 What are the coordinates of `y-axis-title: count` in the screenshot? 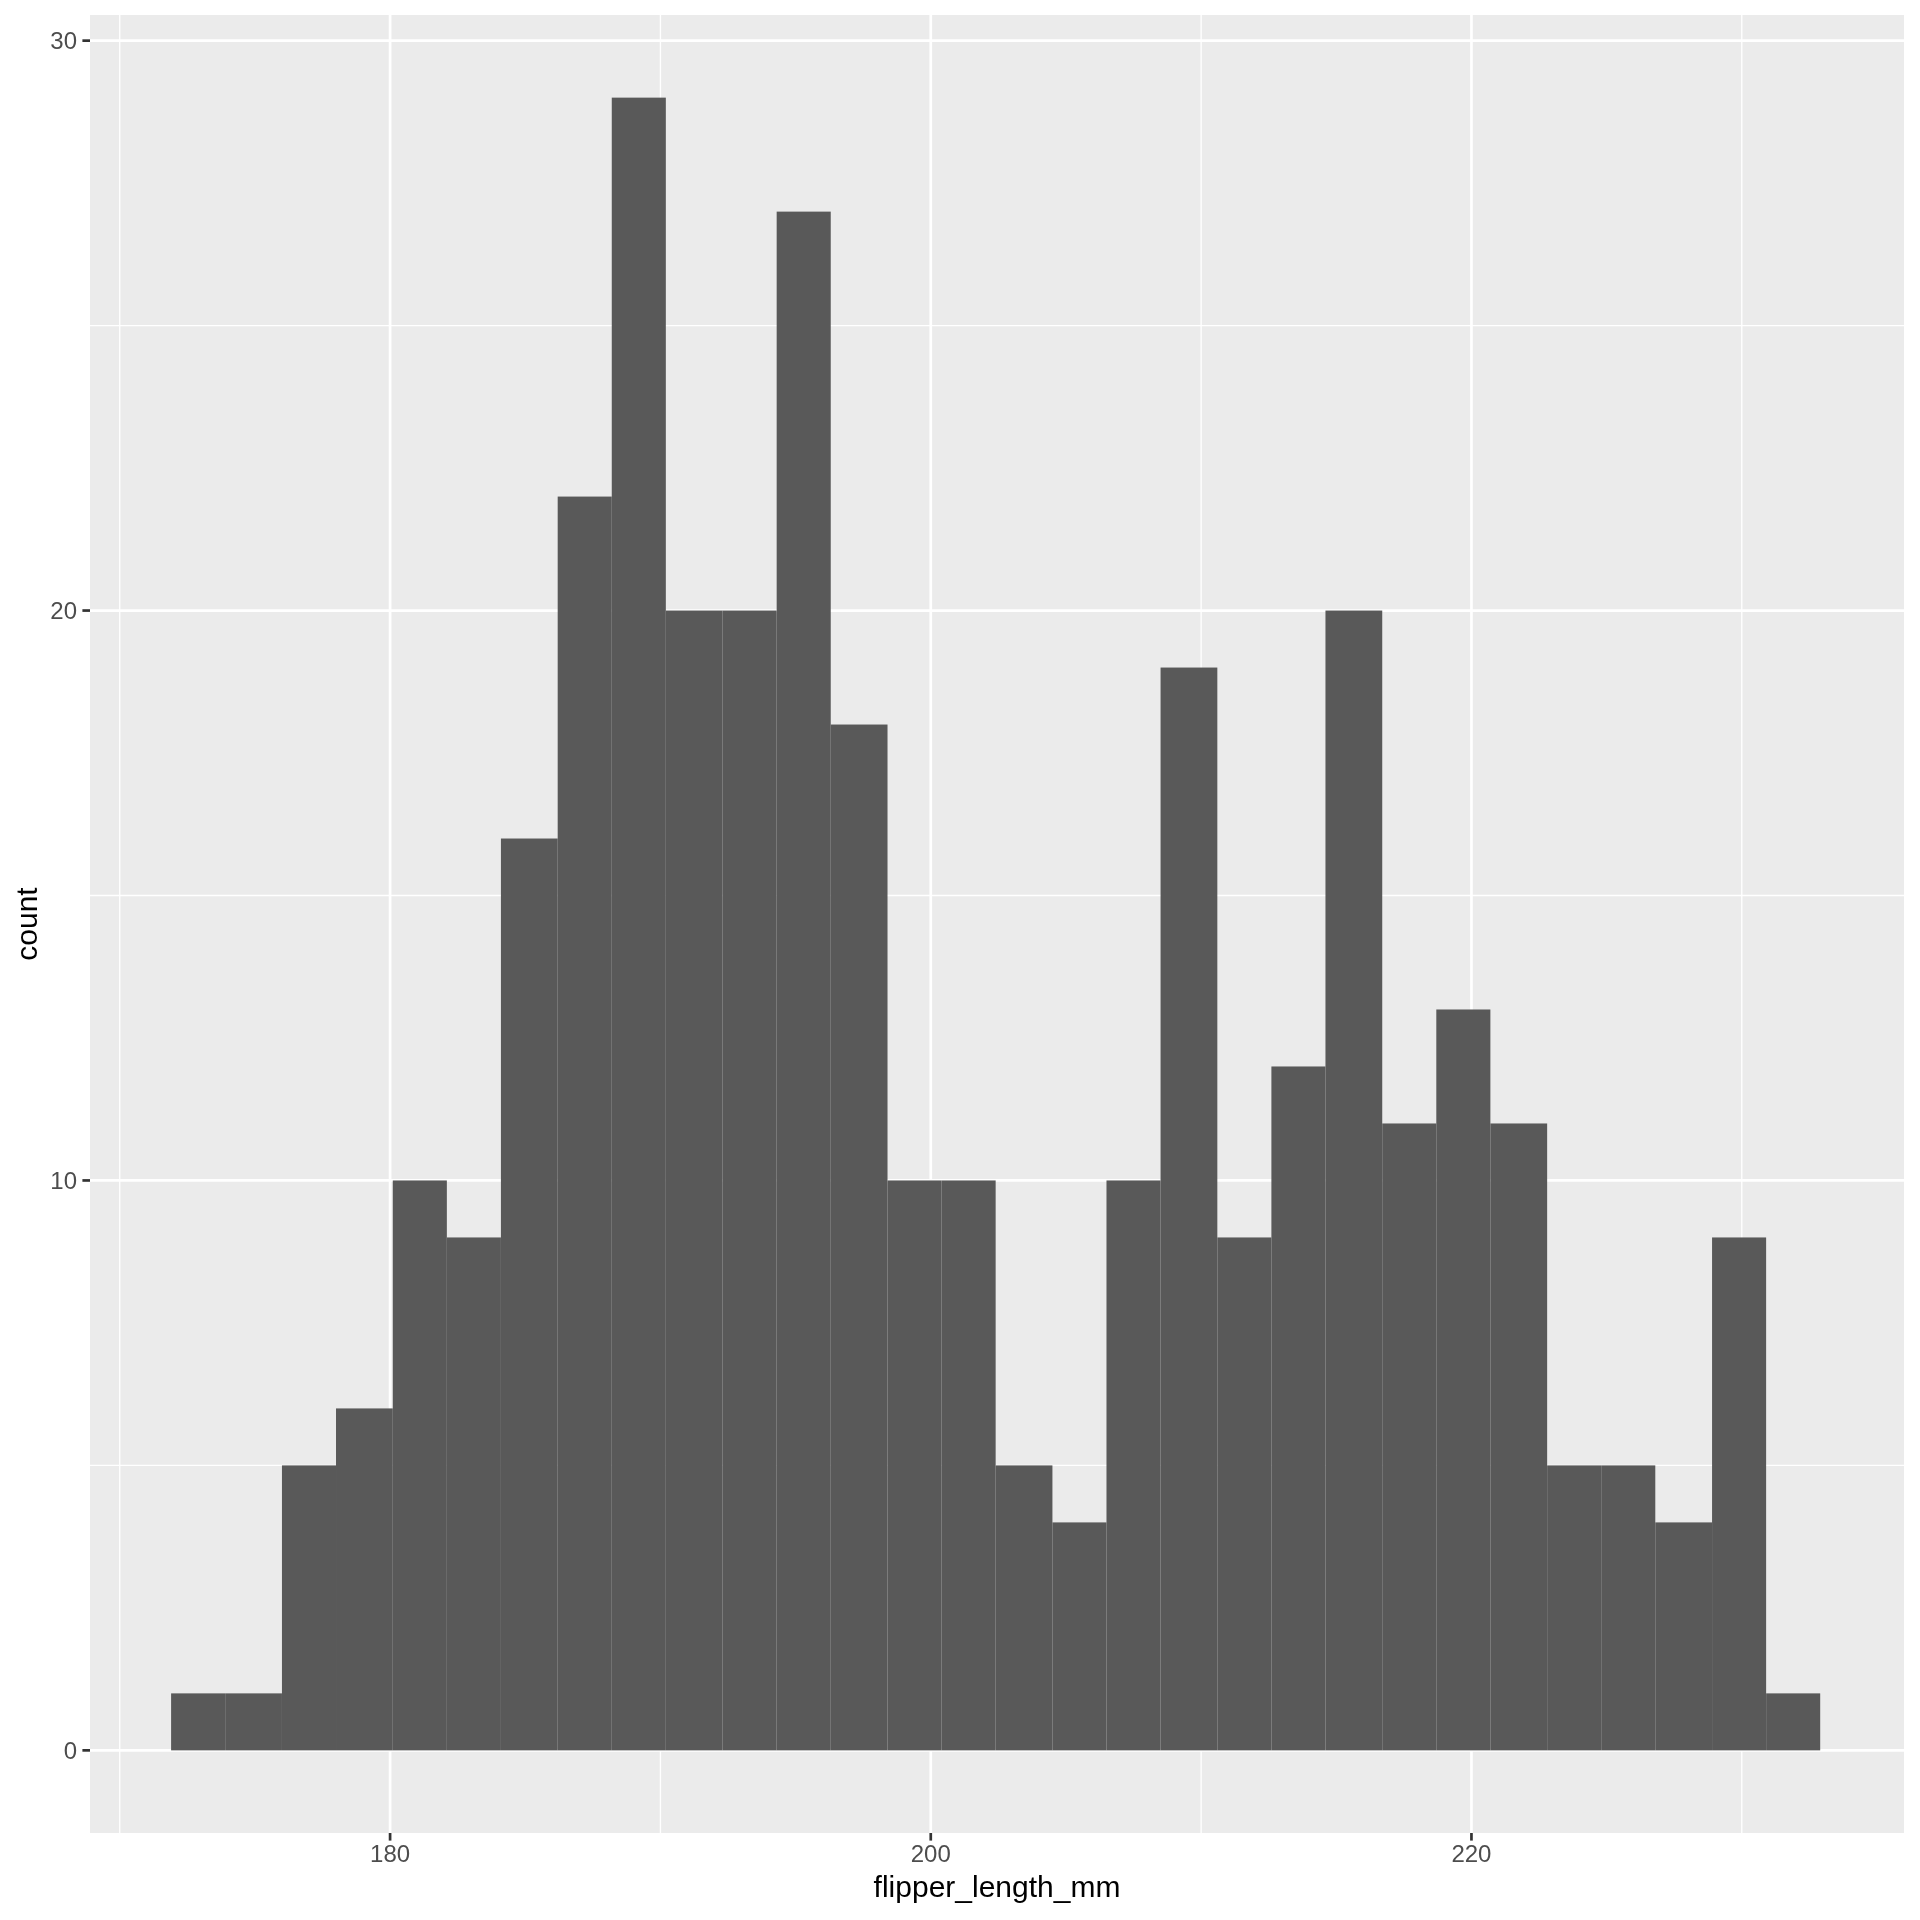 It's located at (26, 923).